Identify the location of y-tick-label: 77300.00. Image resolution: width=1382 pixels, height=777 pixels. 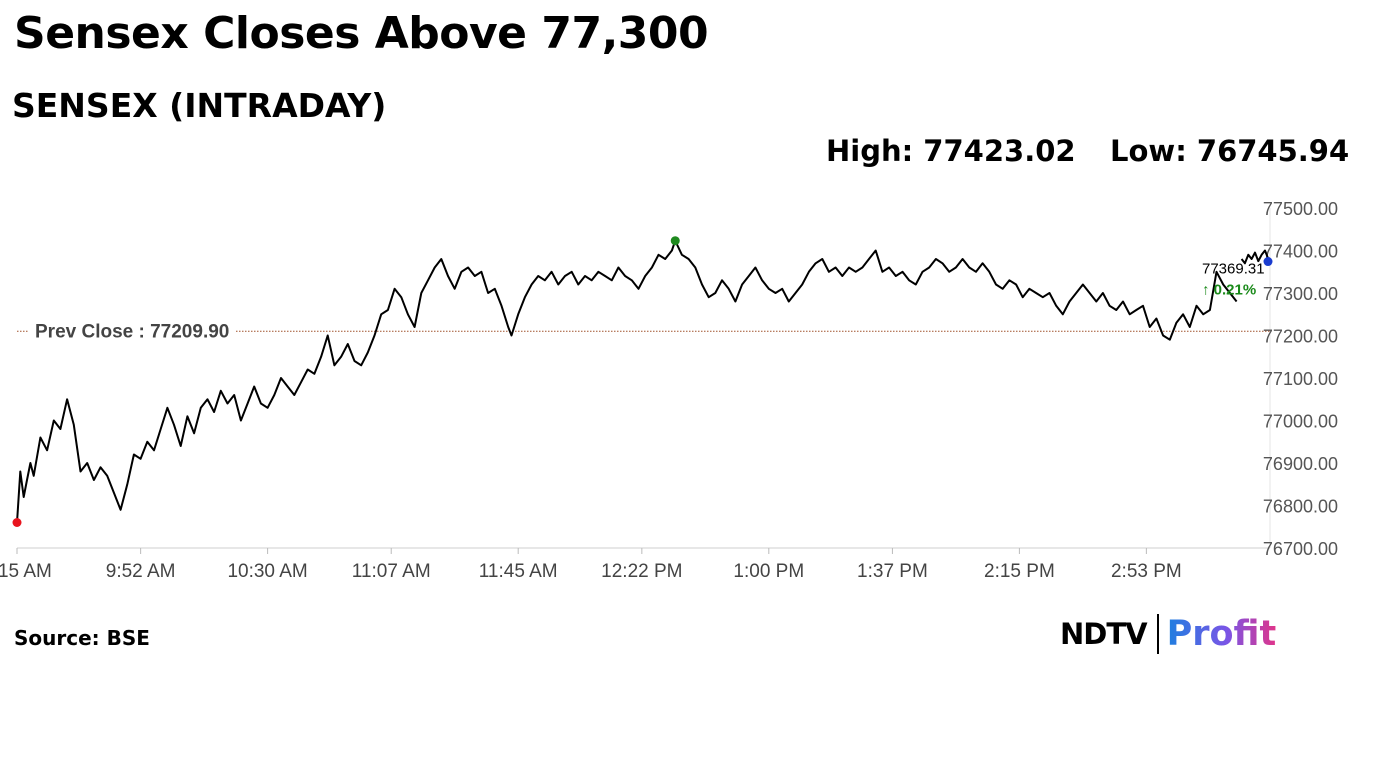
(1300, 294).